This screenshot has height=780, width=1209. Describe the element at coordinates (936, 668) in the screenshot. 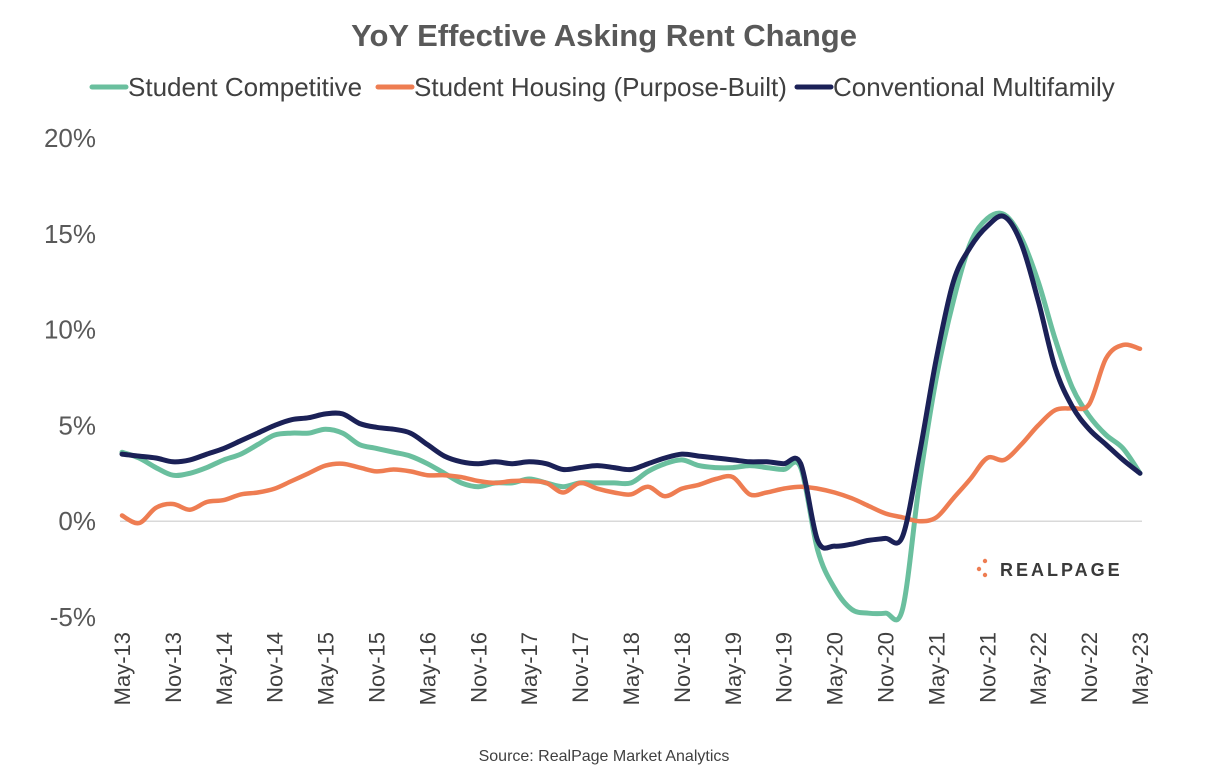

I see `x-tick-label: May-21` at that location.